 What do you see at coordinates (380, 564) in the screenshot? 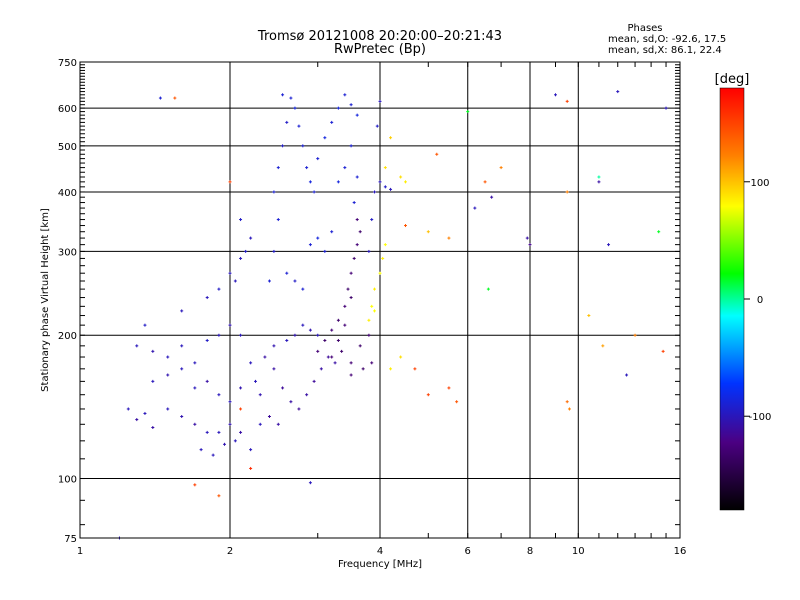
I see `x-axis-label: Frequency [MHz]` at bounding box center [380, 564].